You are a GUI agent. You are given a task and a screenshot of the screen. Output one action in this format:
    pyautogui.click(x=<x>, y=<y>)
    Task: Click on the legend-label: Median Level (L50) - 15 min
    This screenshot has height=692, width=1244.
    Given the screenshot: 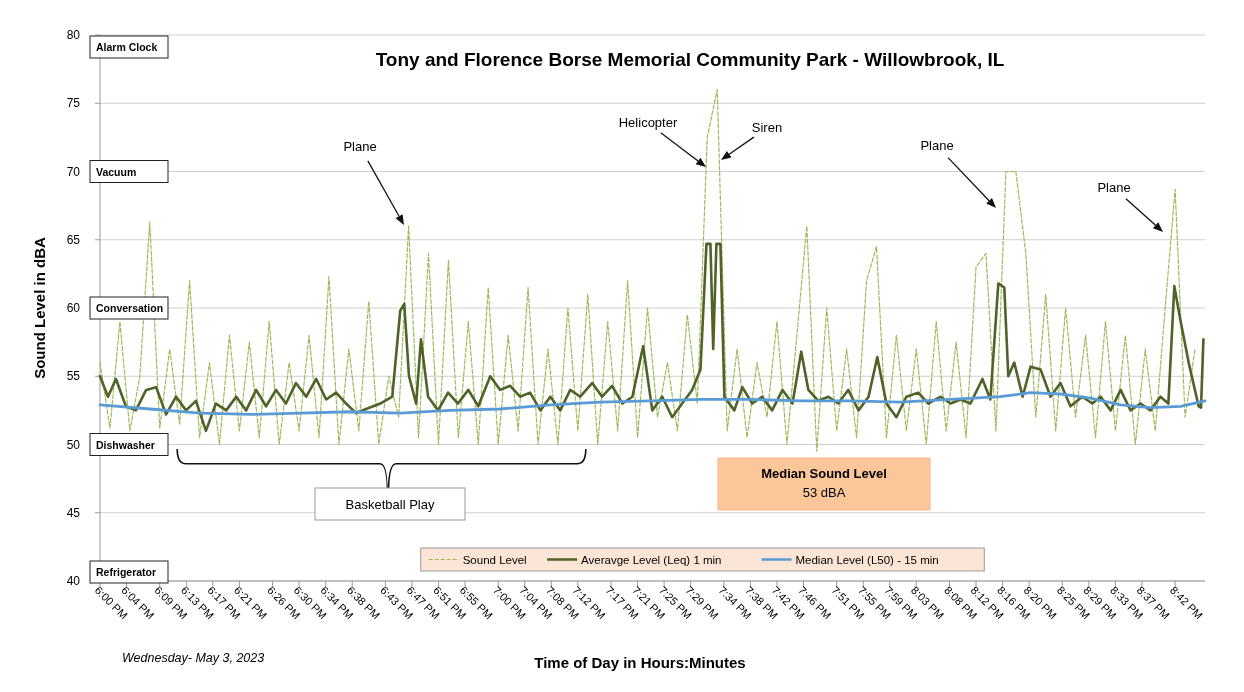 What is the action you would take?
    pyautogui.click(x=867, y=560)
    